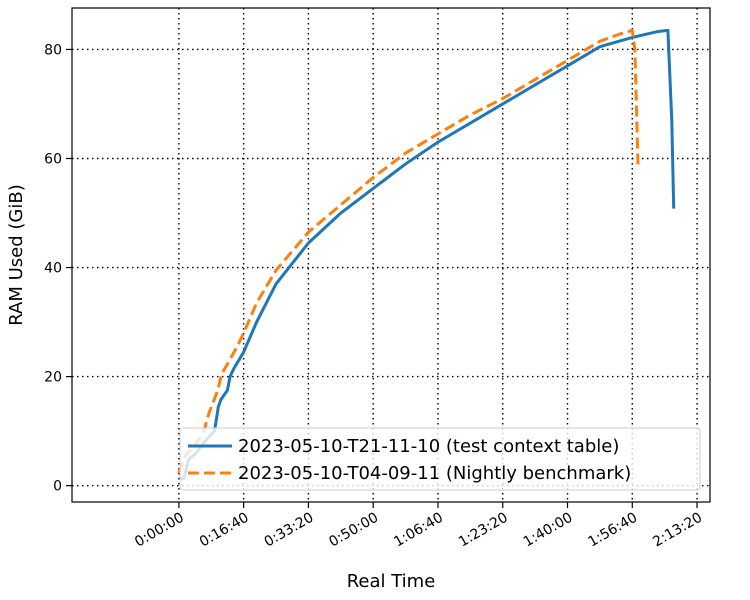 The height and width of the screenshot is (600, 750). I want to click on y-tick-label: 20, so click(53, 378).